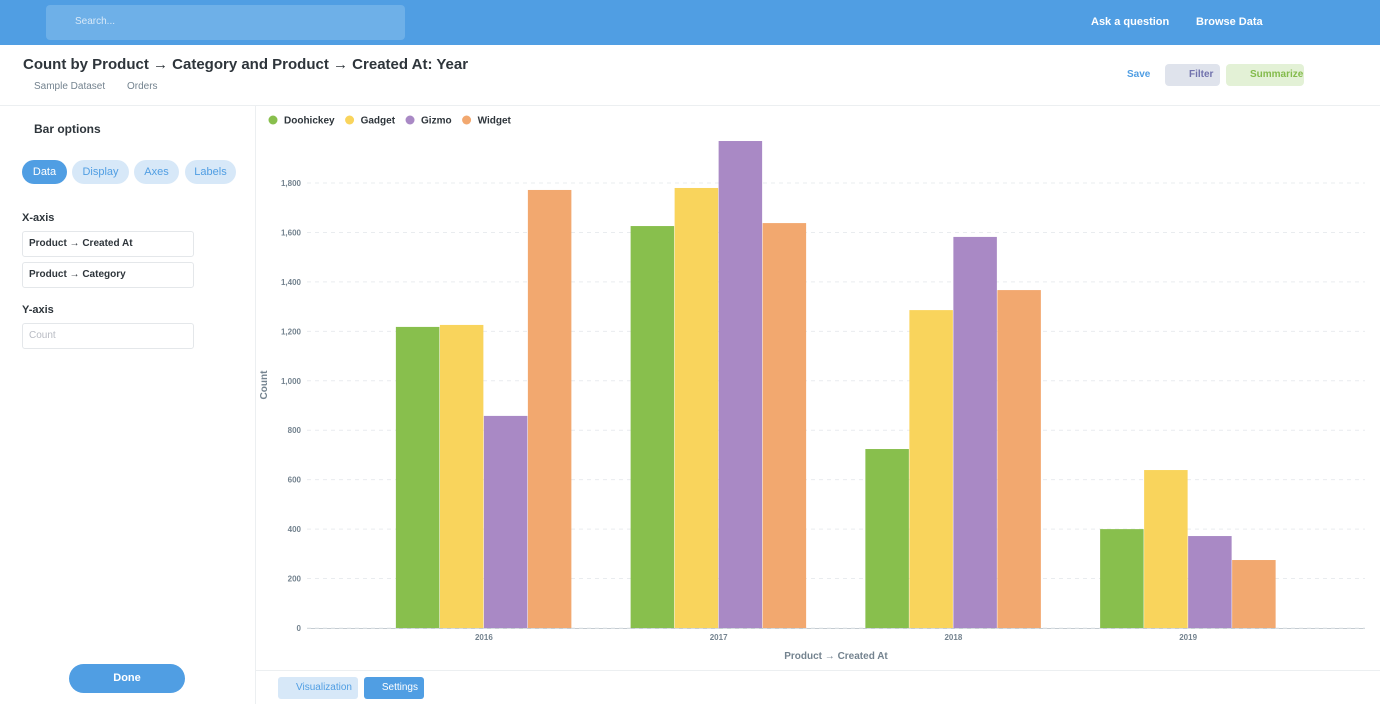 Image resolution: width=1380 pixels, height=704 pixels. What do you see at coordinates (436, 121) in the screenshot?
I see `legend-label: Gizmo` at bounding box center [436, 121].